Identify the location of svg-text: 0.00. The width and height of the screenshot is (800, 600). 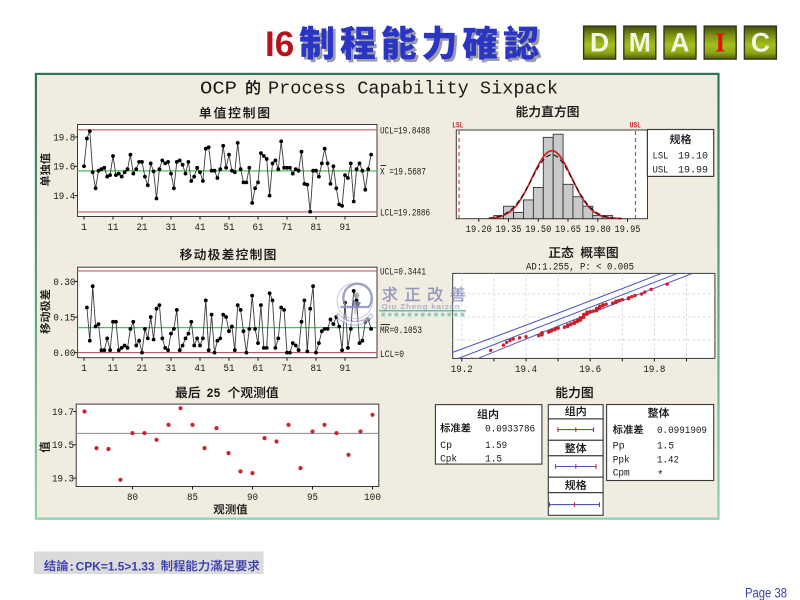
(64, 354).